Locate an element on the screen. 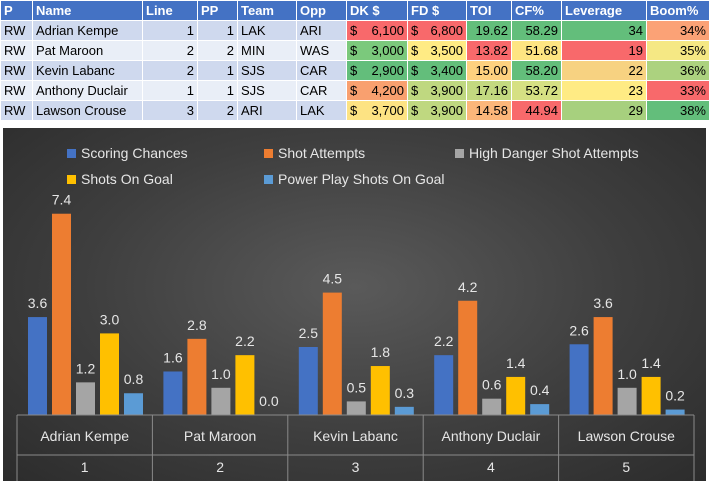  header-fd: FD $ is located at coordinates (437, 10).